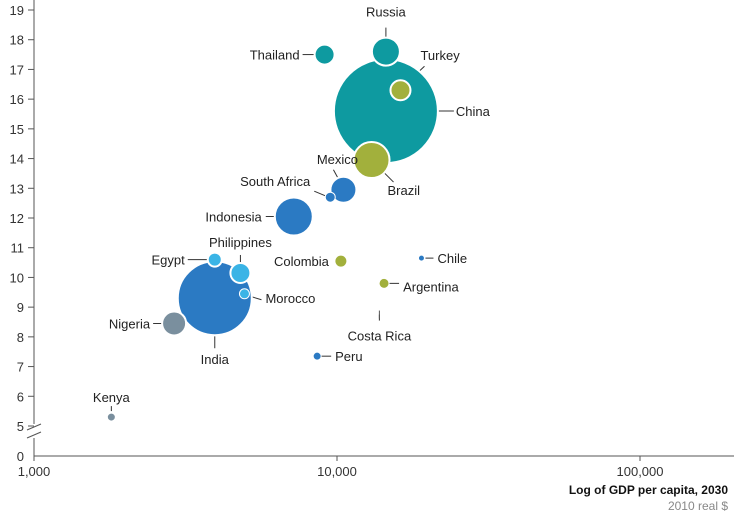 This screenshot has height=518, width=754. I want to click on label-peru: Peru, so click(348, 356).